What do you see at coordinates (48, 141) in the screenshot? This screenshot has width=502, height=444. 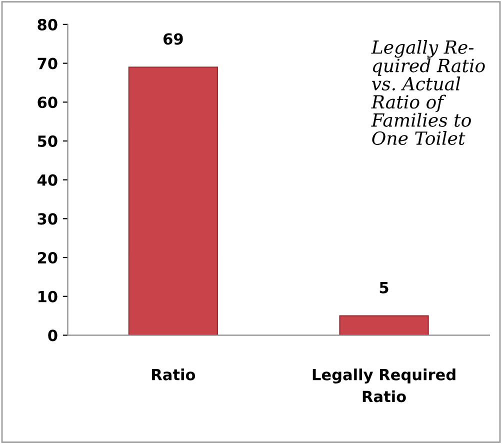 I see `y-tick-label: 50` at bounding box center [48, 141].